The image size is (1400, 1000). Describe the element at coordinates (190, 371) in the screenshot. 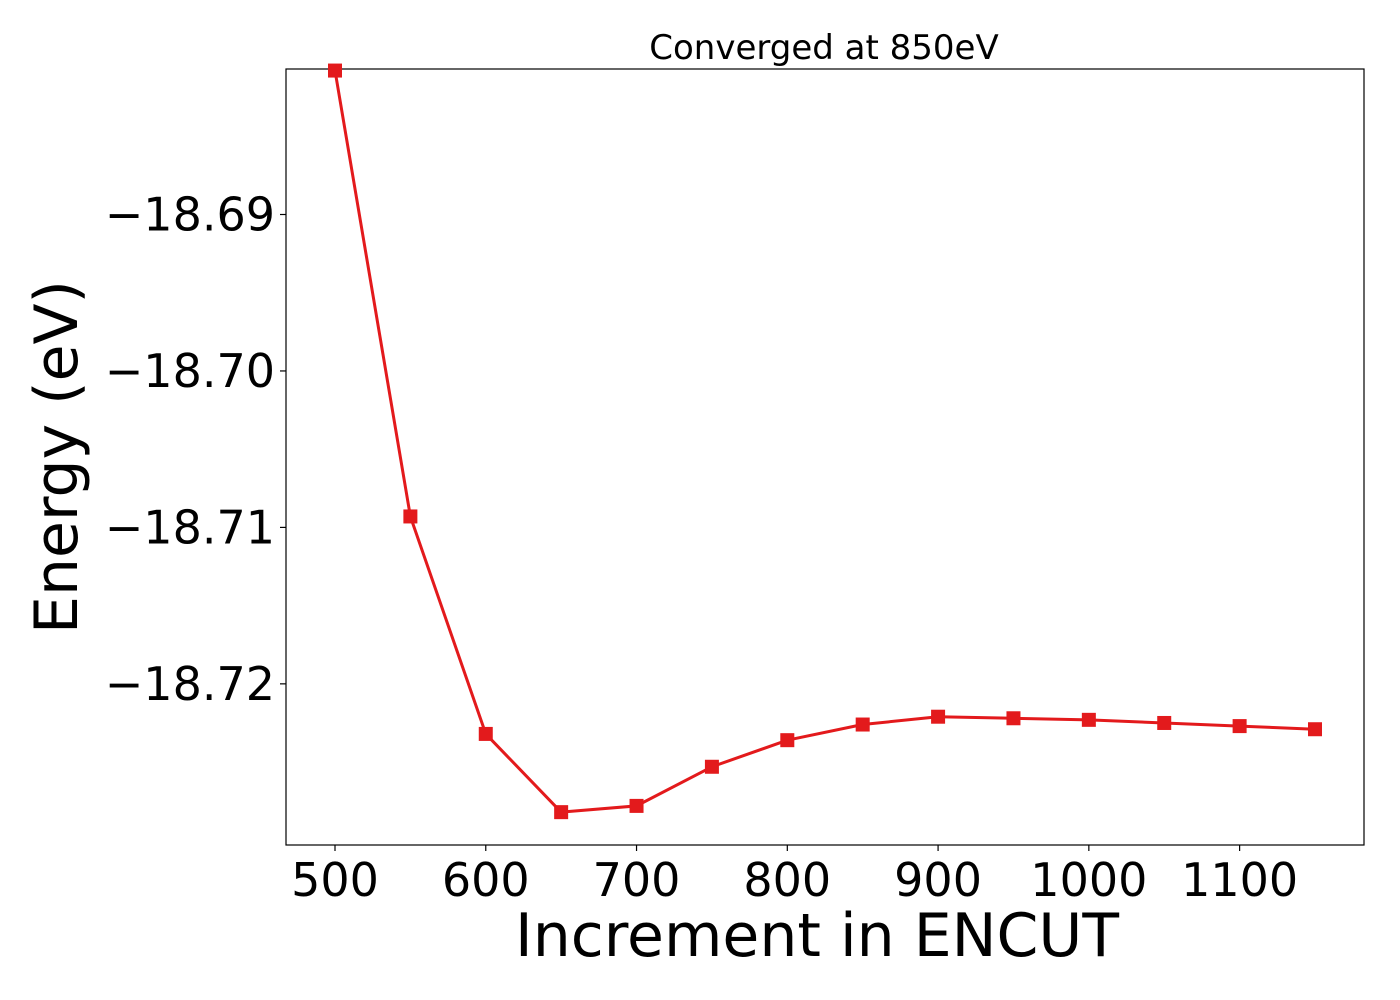

I see `y-tick-label: −18.70` at that location.